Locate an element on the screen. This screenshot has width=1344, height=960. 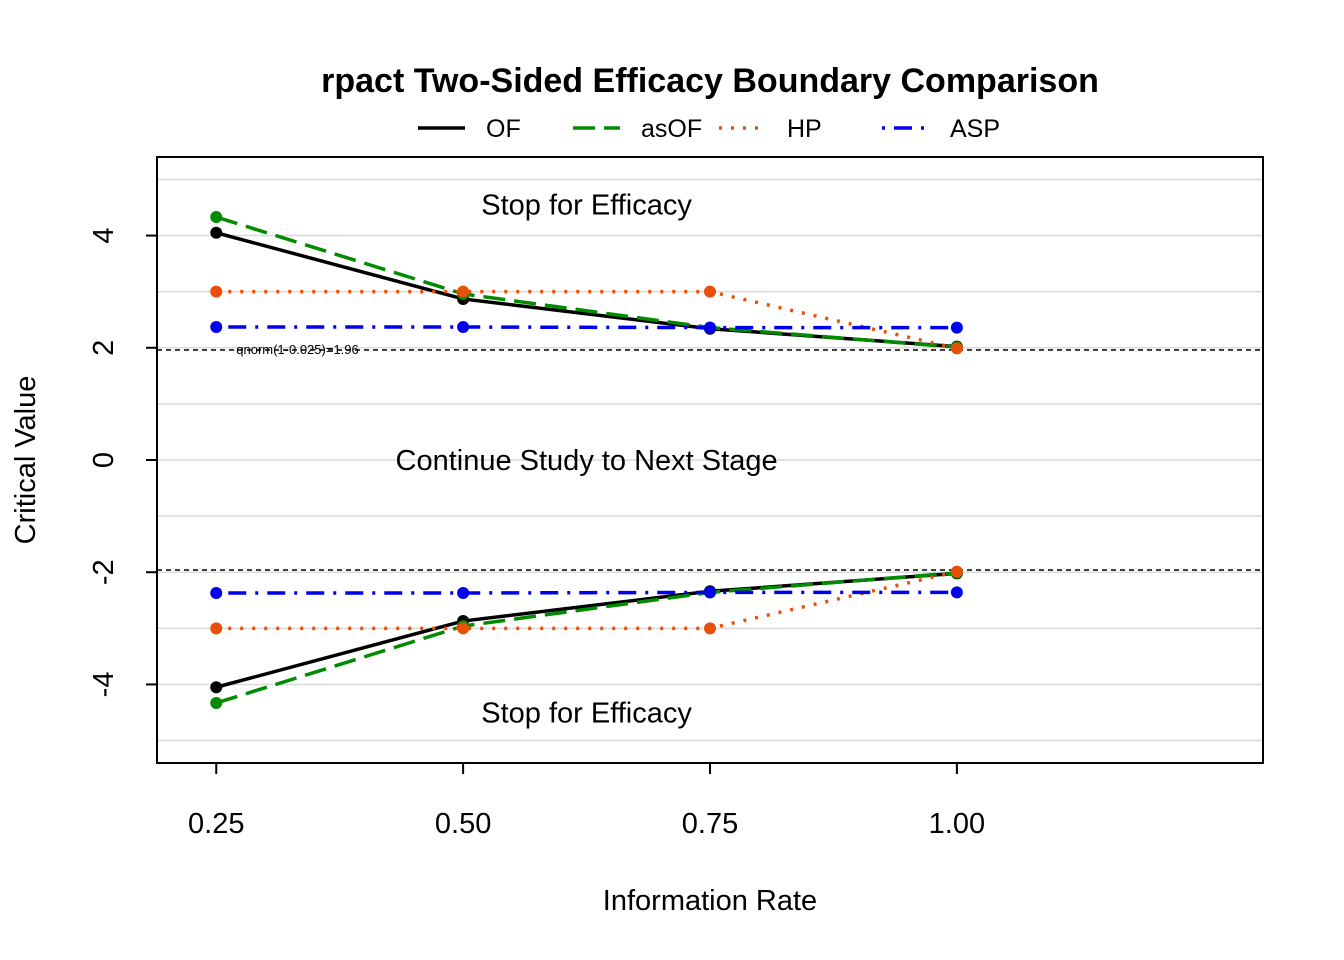
y-tick-label: -2 is located at coordinates (104, 572).